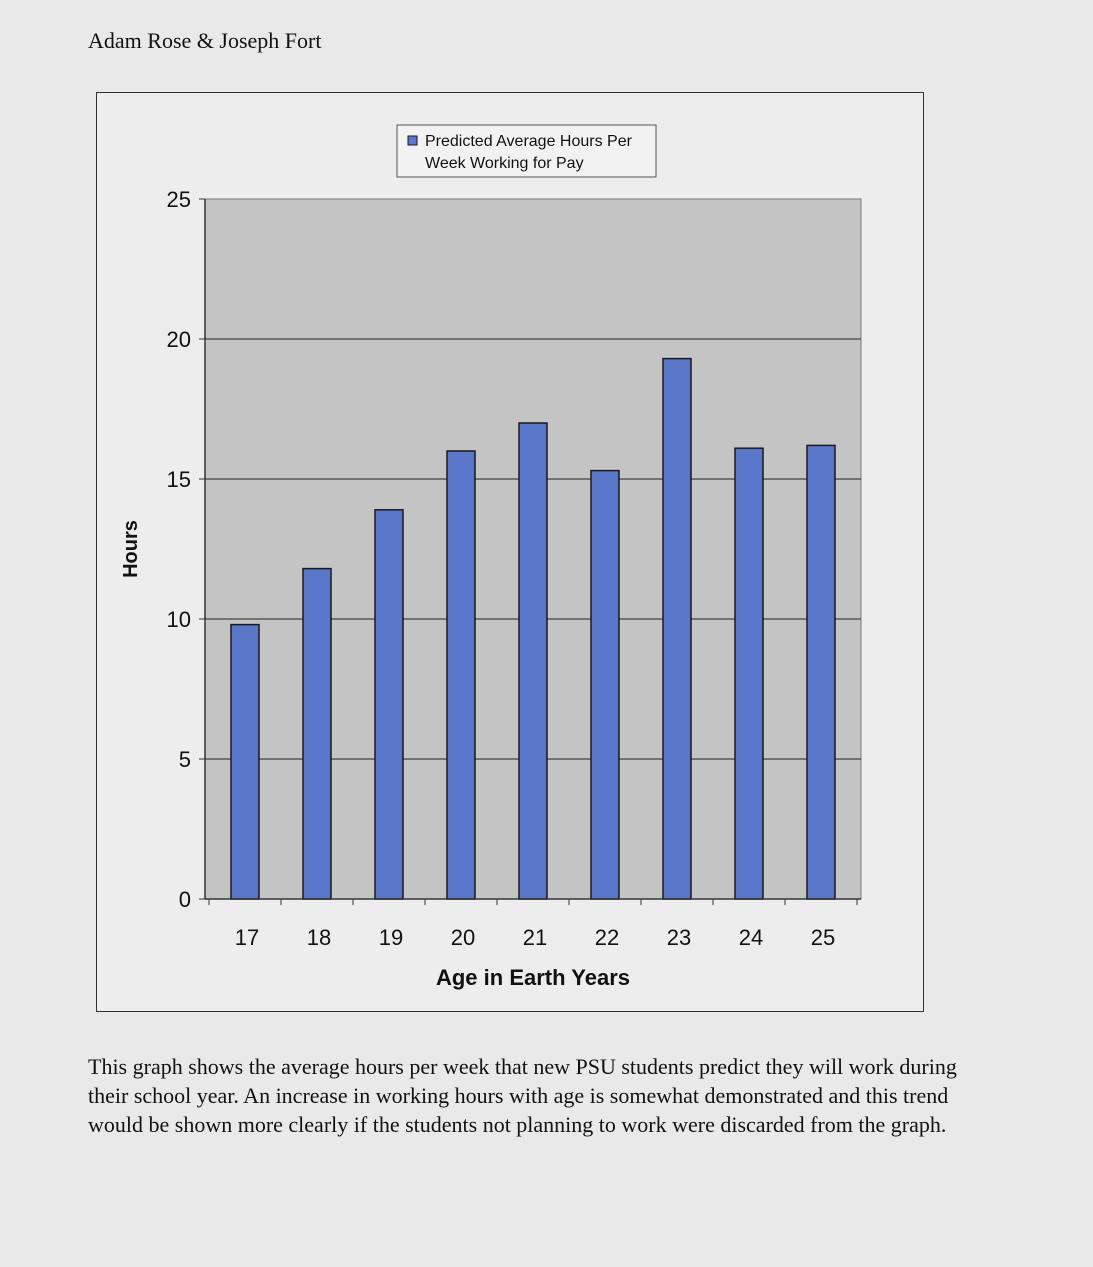 The image size is (1093, 1267). I want to click on x-tick-label: 20, so click(463, 937).